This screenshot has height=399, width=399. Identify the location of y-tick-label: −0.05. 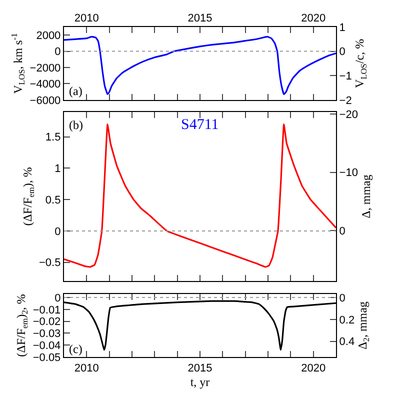
(46, 358).